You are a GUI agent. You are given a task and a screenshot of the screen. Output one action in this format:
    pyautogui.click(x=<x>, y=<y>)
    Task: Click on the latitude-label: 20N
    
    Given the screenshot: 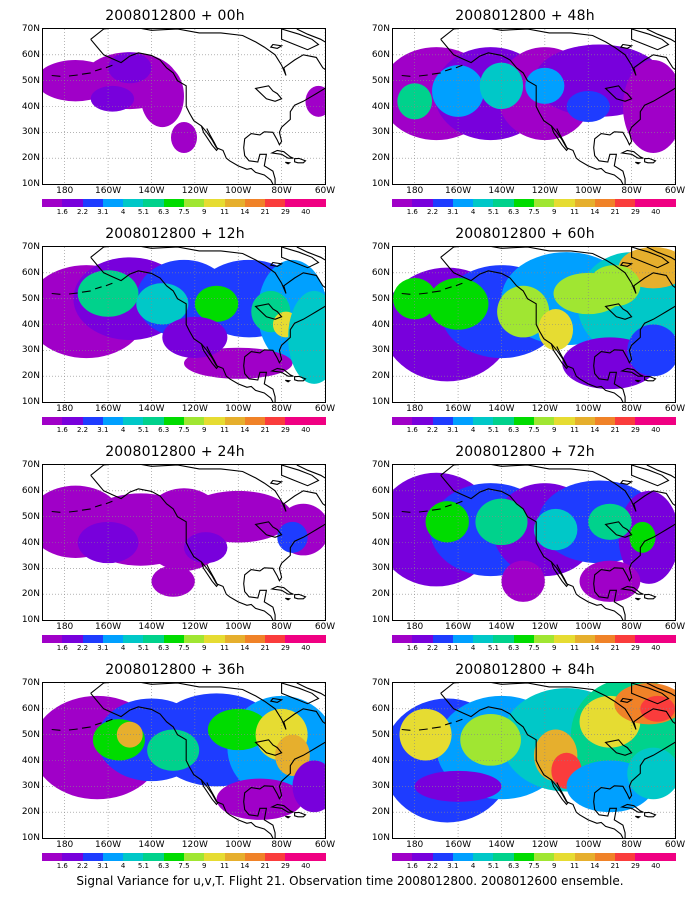 What is the action you would take?
    pyautogui.click(x=30, y=594)
    